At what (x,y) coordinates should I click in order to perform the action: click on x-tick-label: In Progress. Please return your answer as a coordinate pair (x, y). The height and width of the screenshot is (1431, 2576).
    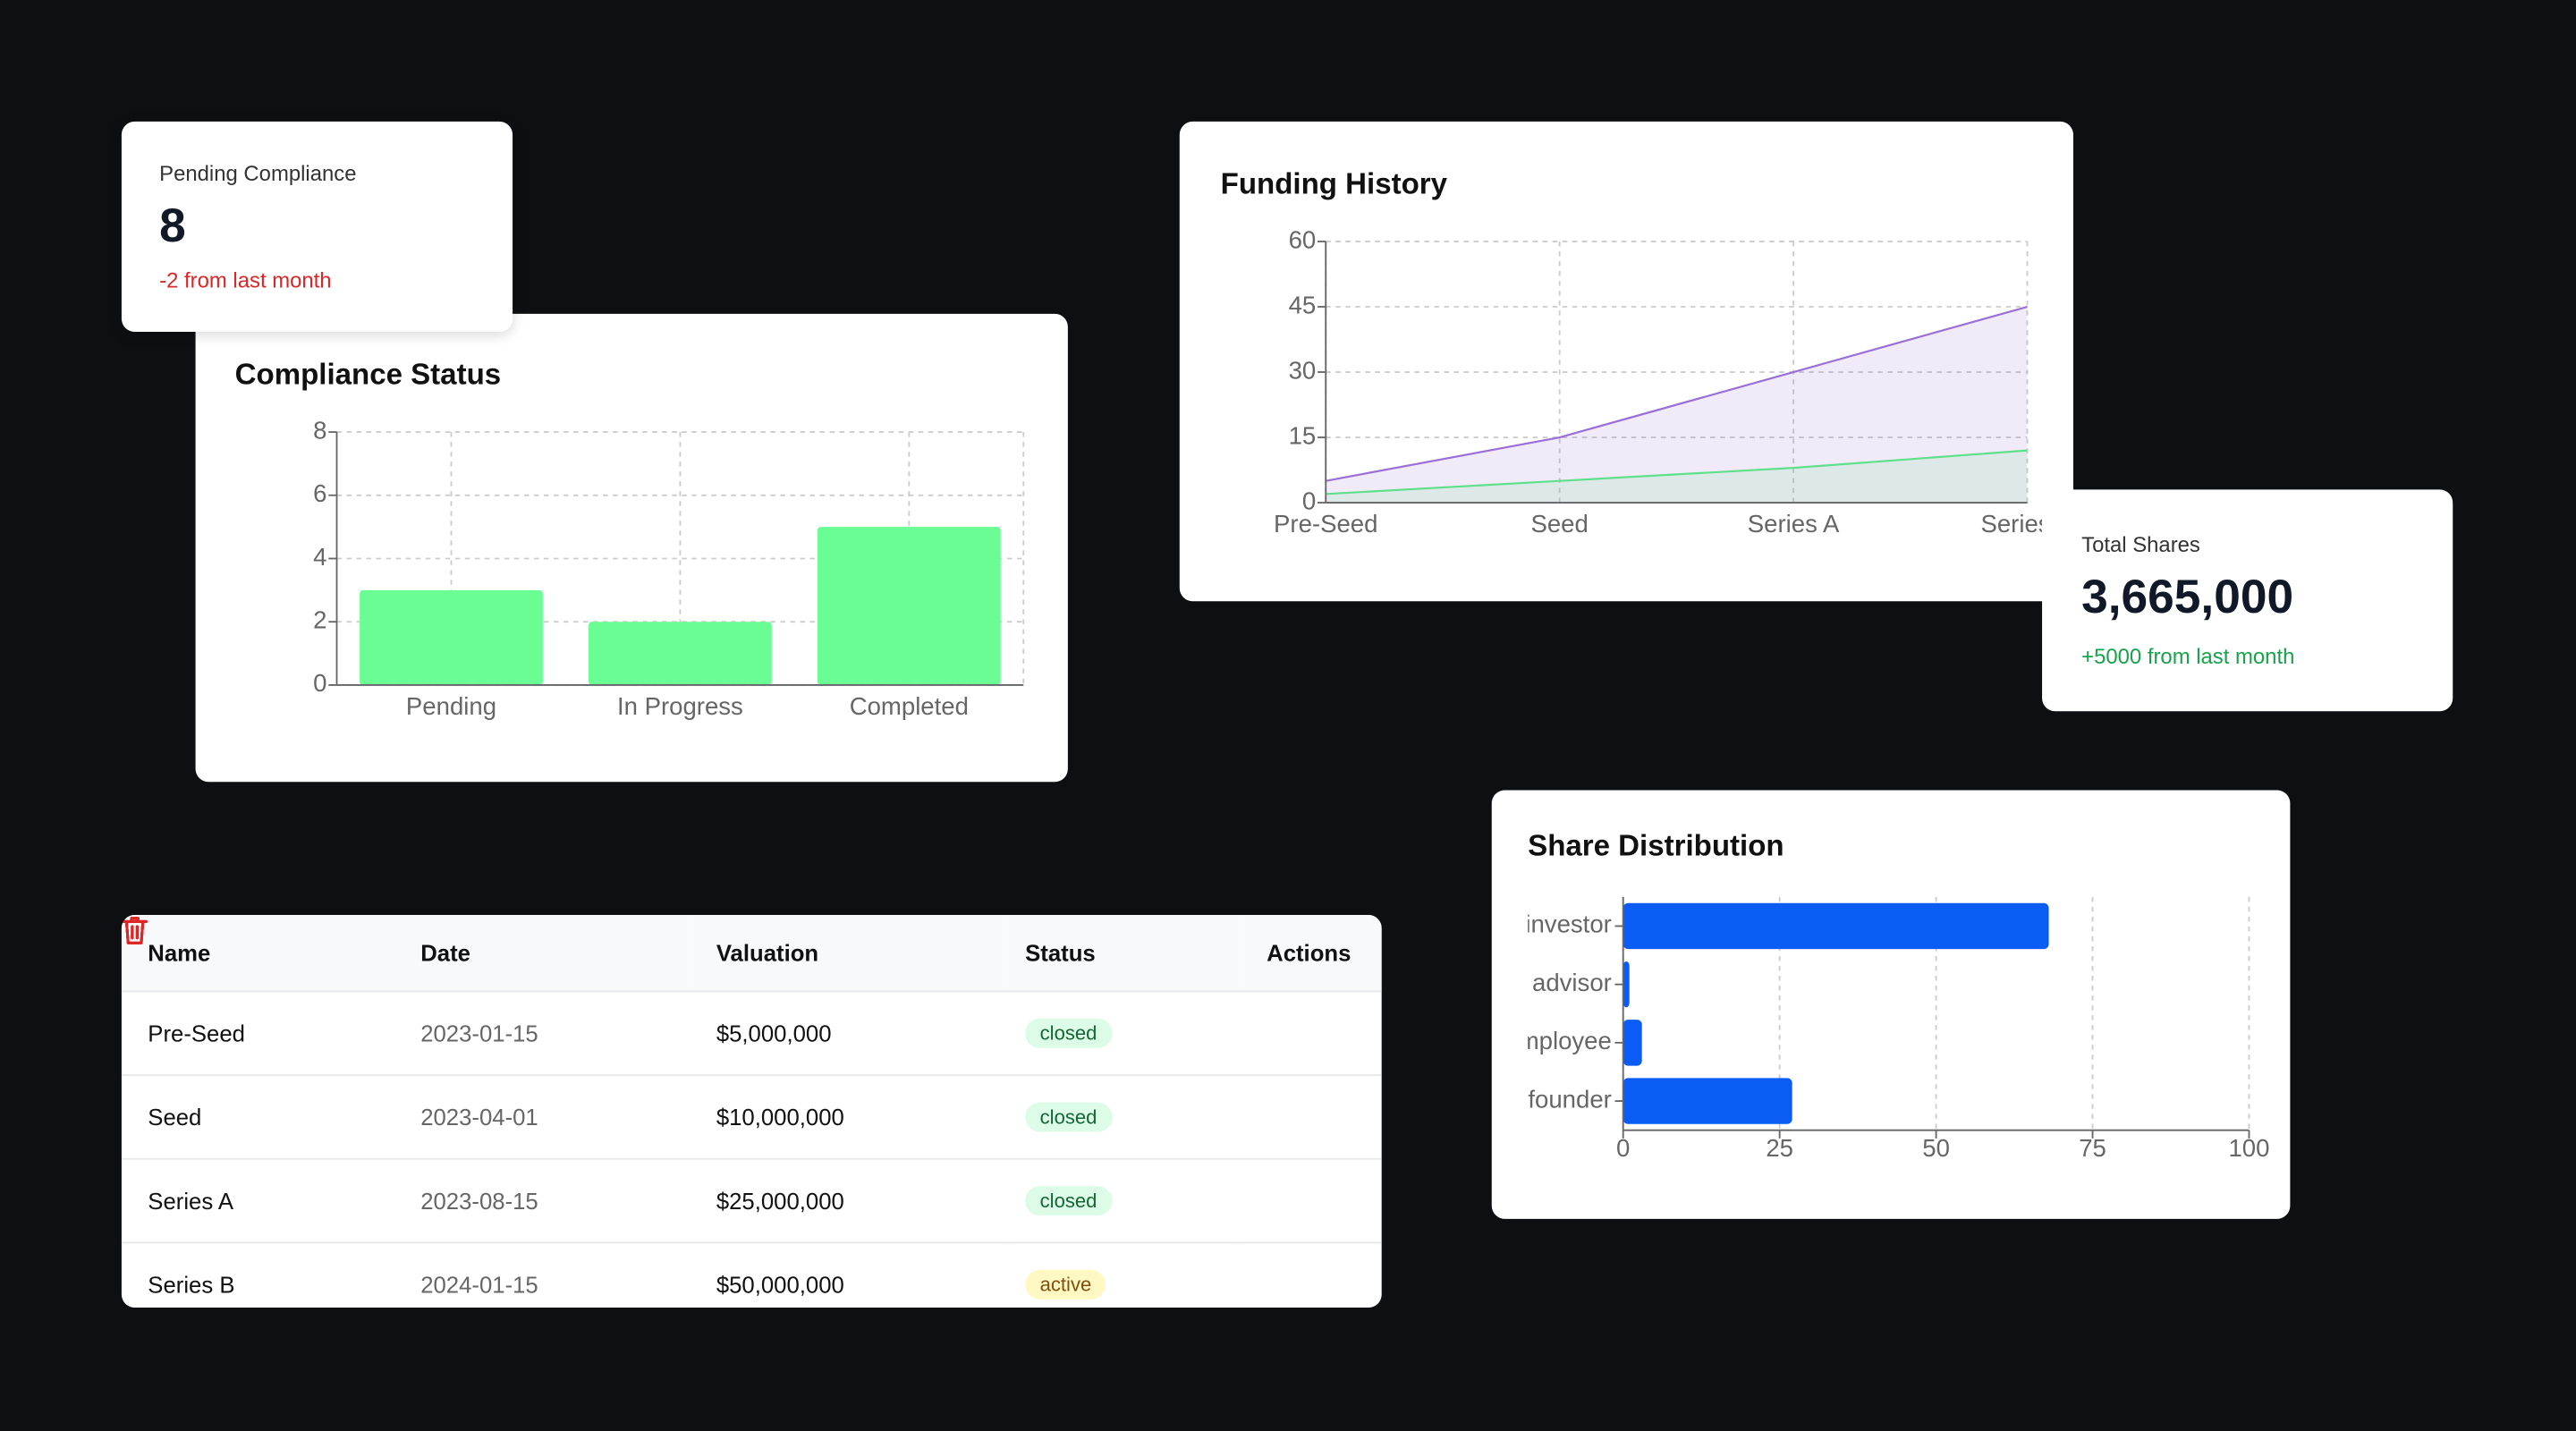
    Looking at the image, I should click on (680, 706).